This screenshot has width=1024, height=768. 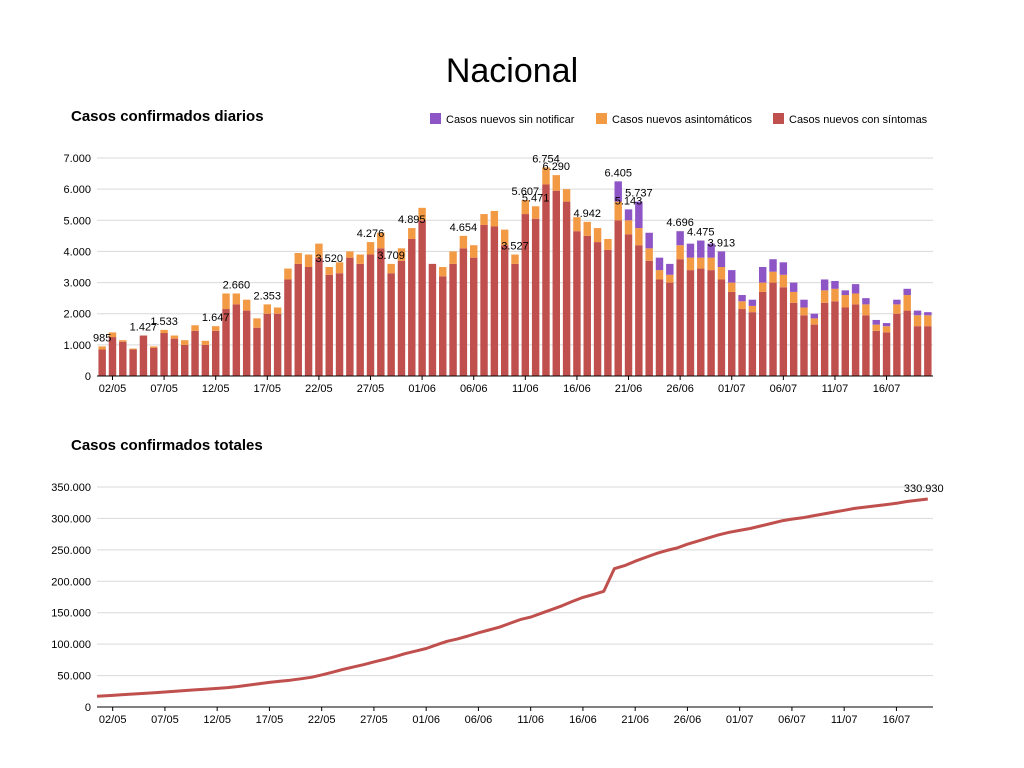 What do you see at coordinates (217, 720) in the screenshot?
I see `x-tick-label: 12/05` at bounding box center [217, 720].